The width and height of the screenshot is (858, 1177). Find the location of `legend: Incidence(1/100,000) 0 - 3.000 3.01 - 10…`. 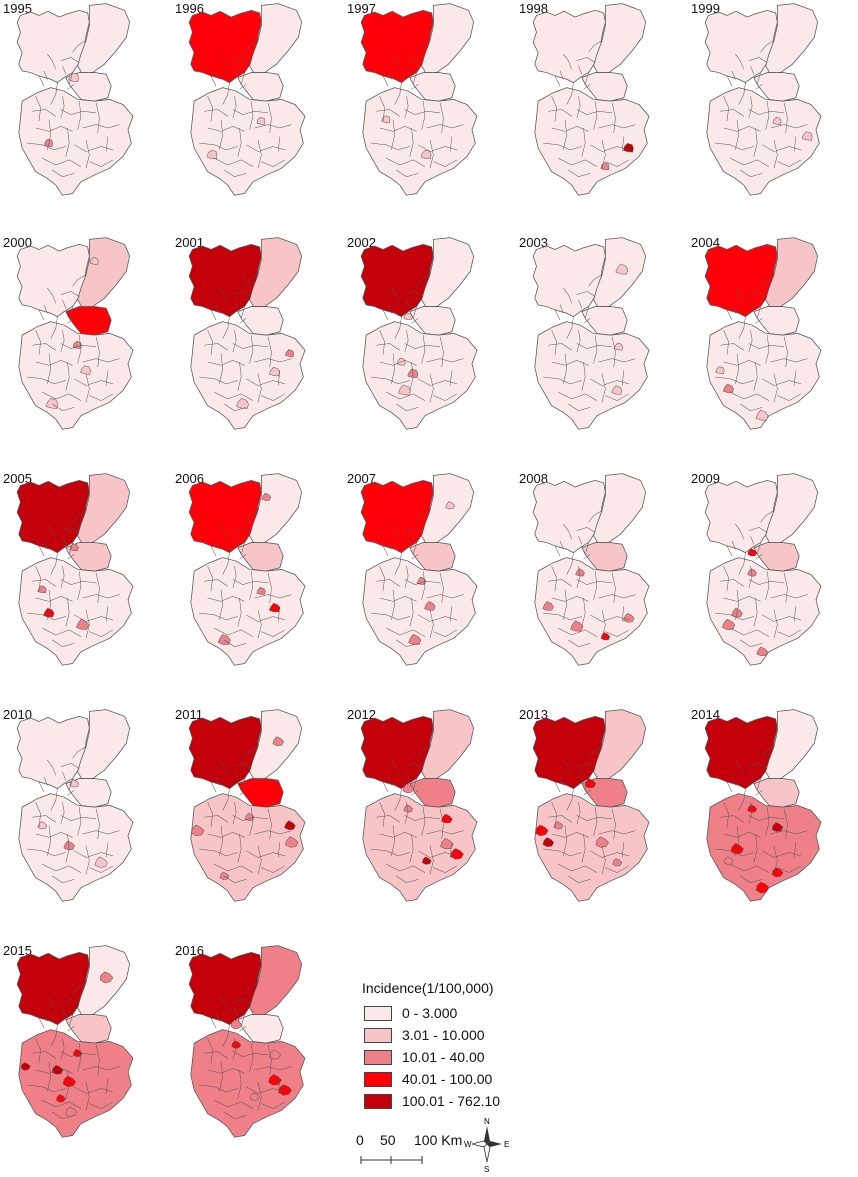

legend: Incidence(1/100,000) 0 - 3.000 3.01 - 10… is located at coordinates (482, 1046).